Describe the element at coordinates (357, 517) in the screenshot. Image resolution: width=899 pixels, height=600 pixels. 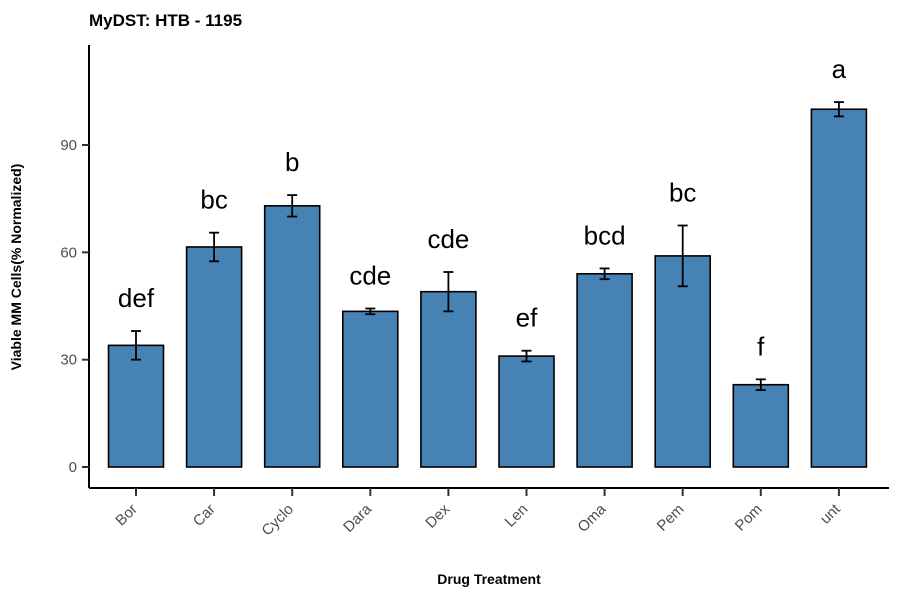
I see `x-tick-label: Dara` at that location.